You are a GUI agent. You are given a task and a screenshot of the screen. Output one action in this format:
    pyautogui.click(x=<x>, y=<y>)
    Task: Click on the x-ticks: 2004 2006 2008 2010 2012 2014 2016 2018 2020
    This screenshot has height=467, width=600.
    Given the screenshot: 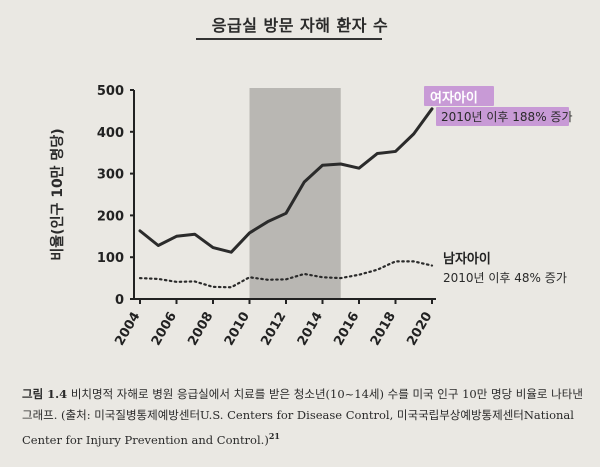 What is the action you would take?
    pyautogui.click(x=273, y=323)
    